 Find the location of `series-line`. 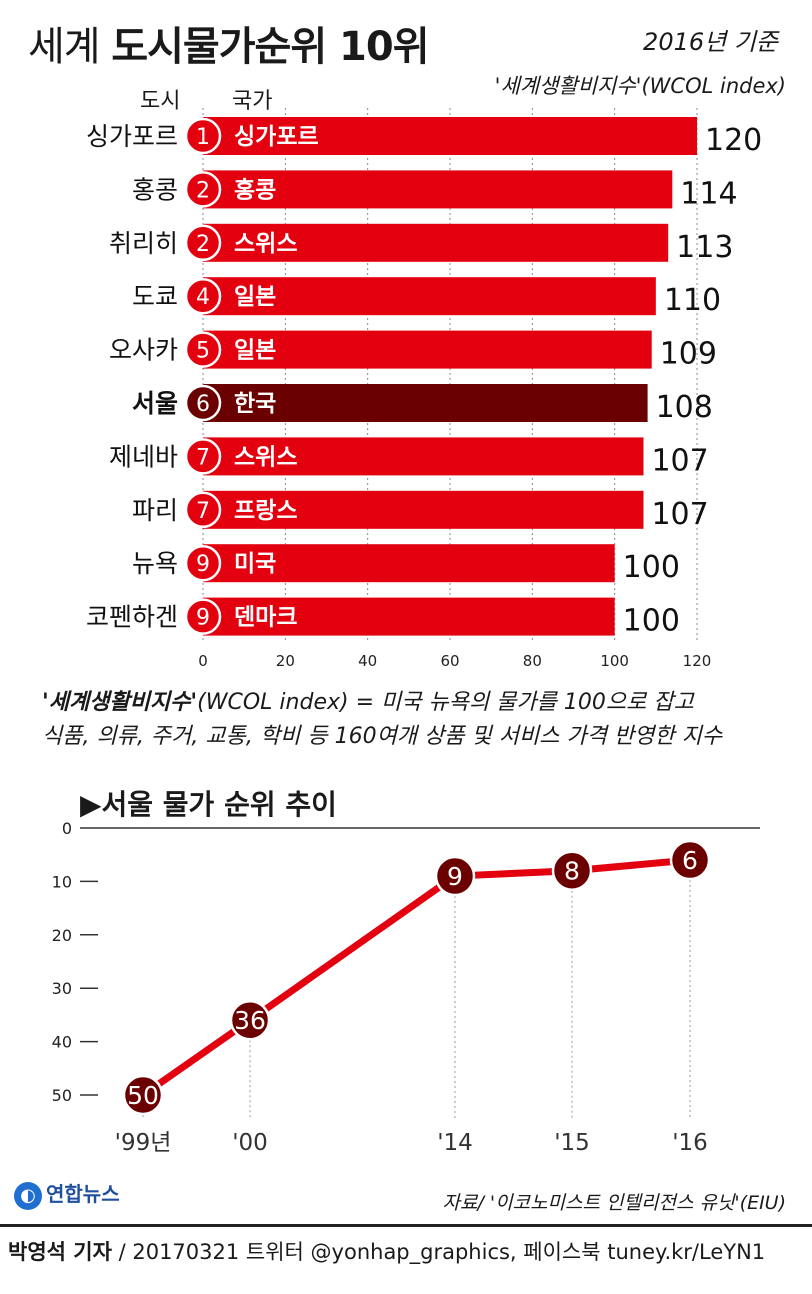

series-line is located at coordinates (415, 977).